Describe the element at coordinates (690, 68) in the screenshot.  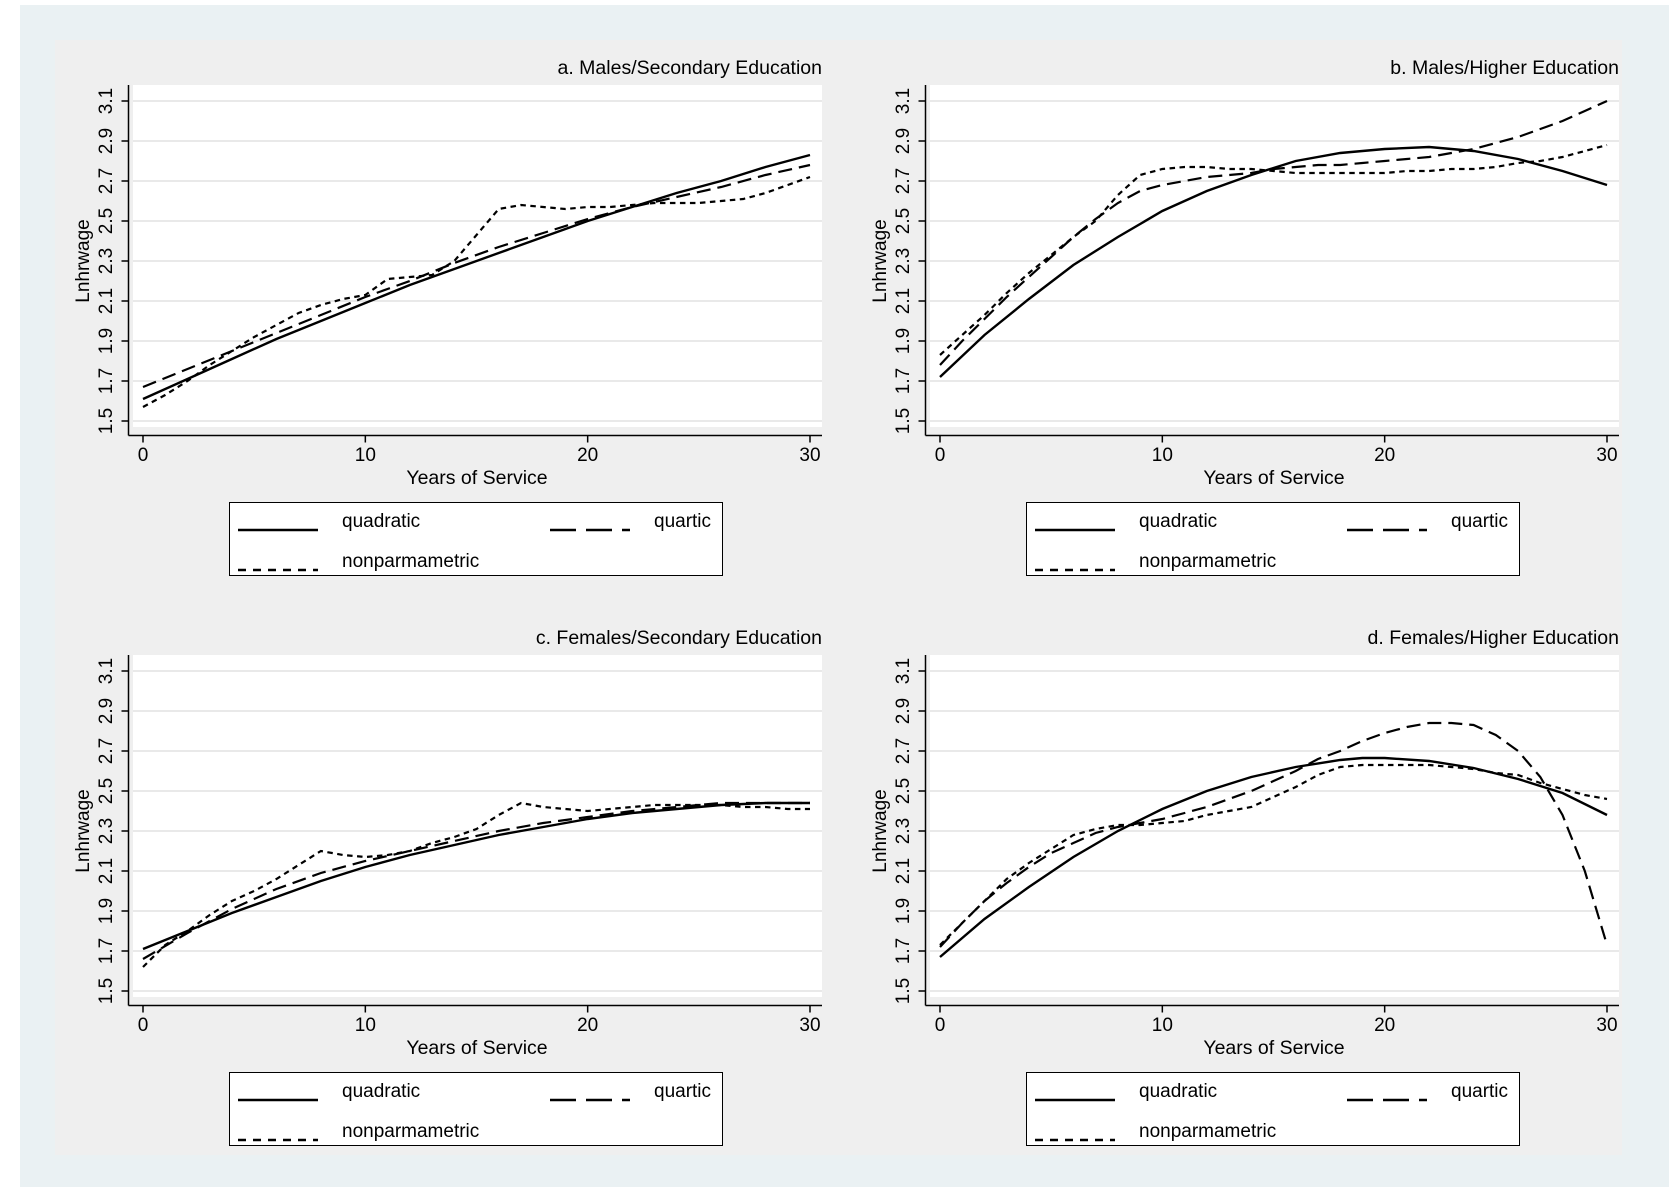
I see `panel-title: a. Males/Secondary Education` at that location.